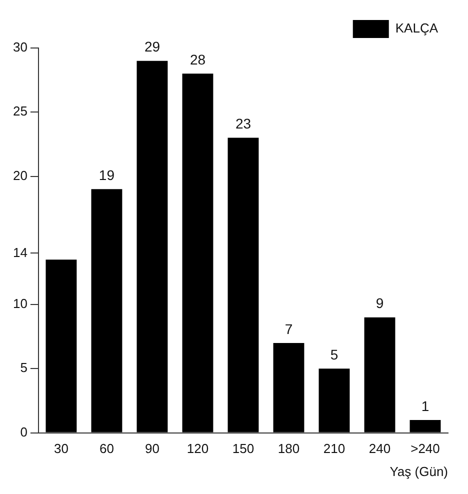 The height and width of the screenshot is (494, 468). What do you see at coordinates (20, 175) in the screenshot?
I see `y-tick-label: 20` at bounding box center [20, 175].